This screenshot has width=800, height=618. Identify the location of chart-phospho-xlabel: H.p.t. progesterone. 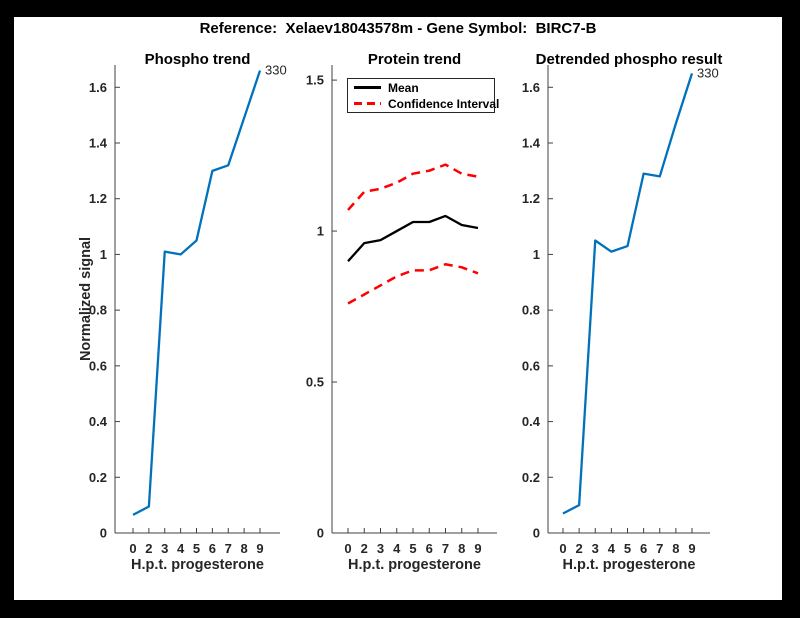
(197, 565).